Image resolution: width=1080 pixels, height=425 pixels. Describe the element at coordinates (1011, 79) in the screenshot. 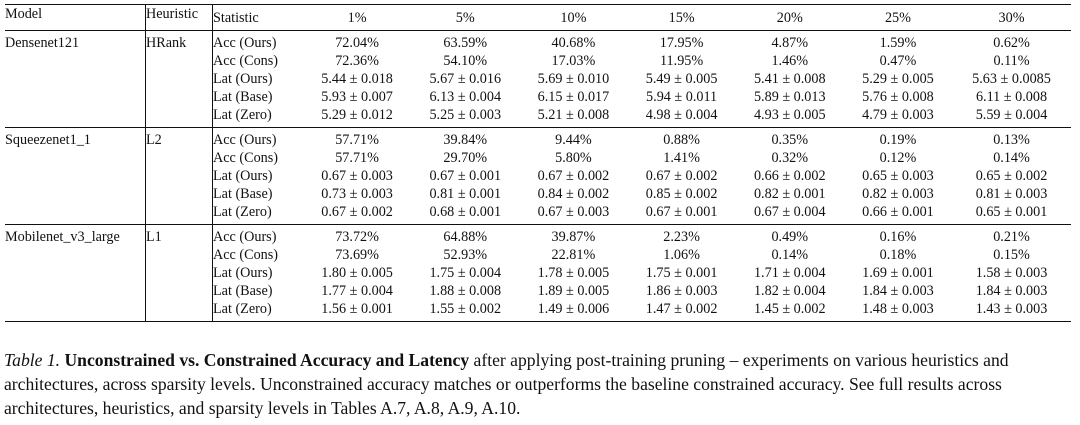

I see `value-cell: 5.63 ± 0.0085` at that location.